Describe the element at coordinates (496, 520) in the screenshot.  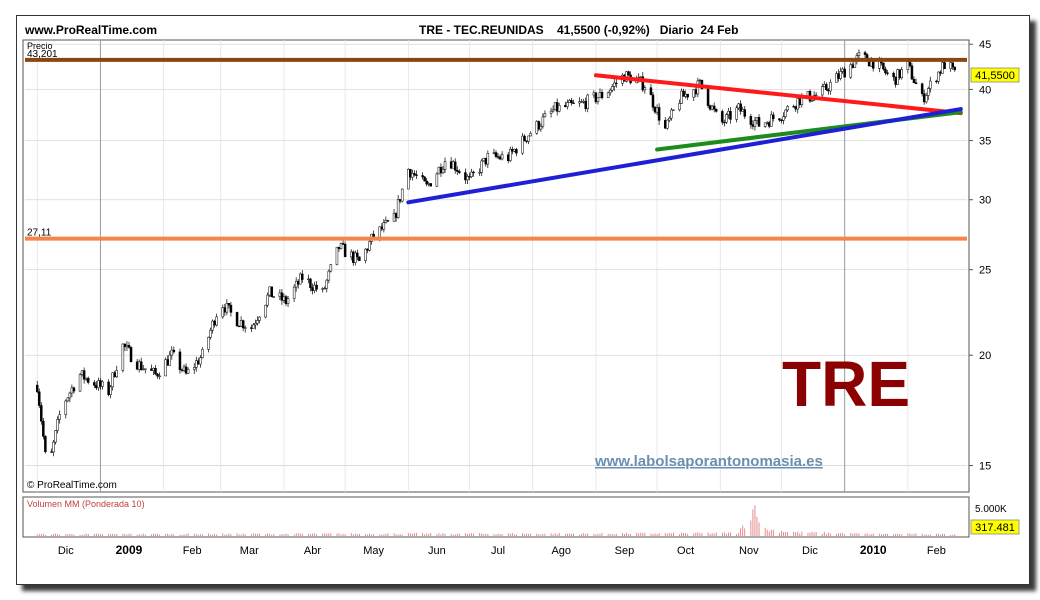
I see `volume-series` at that location.